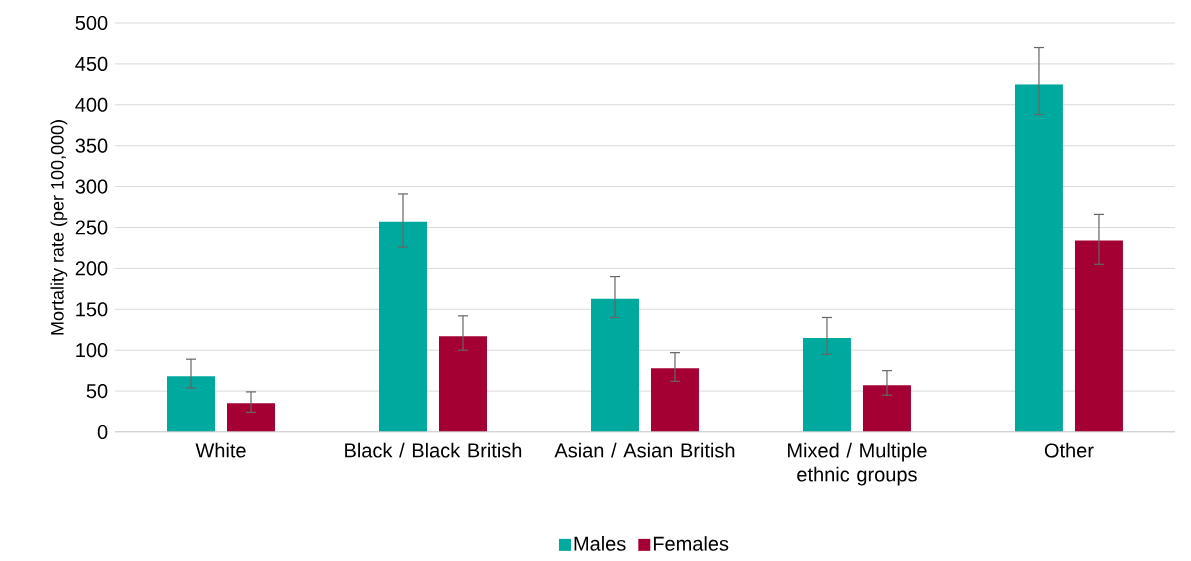 This screenshot has height=561, width=1191. Describe the element at coordinates (691, 543) in the screenshot. I see `legend-label: Females` at that location.